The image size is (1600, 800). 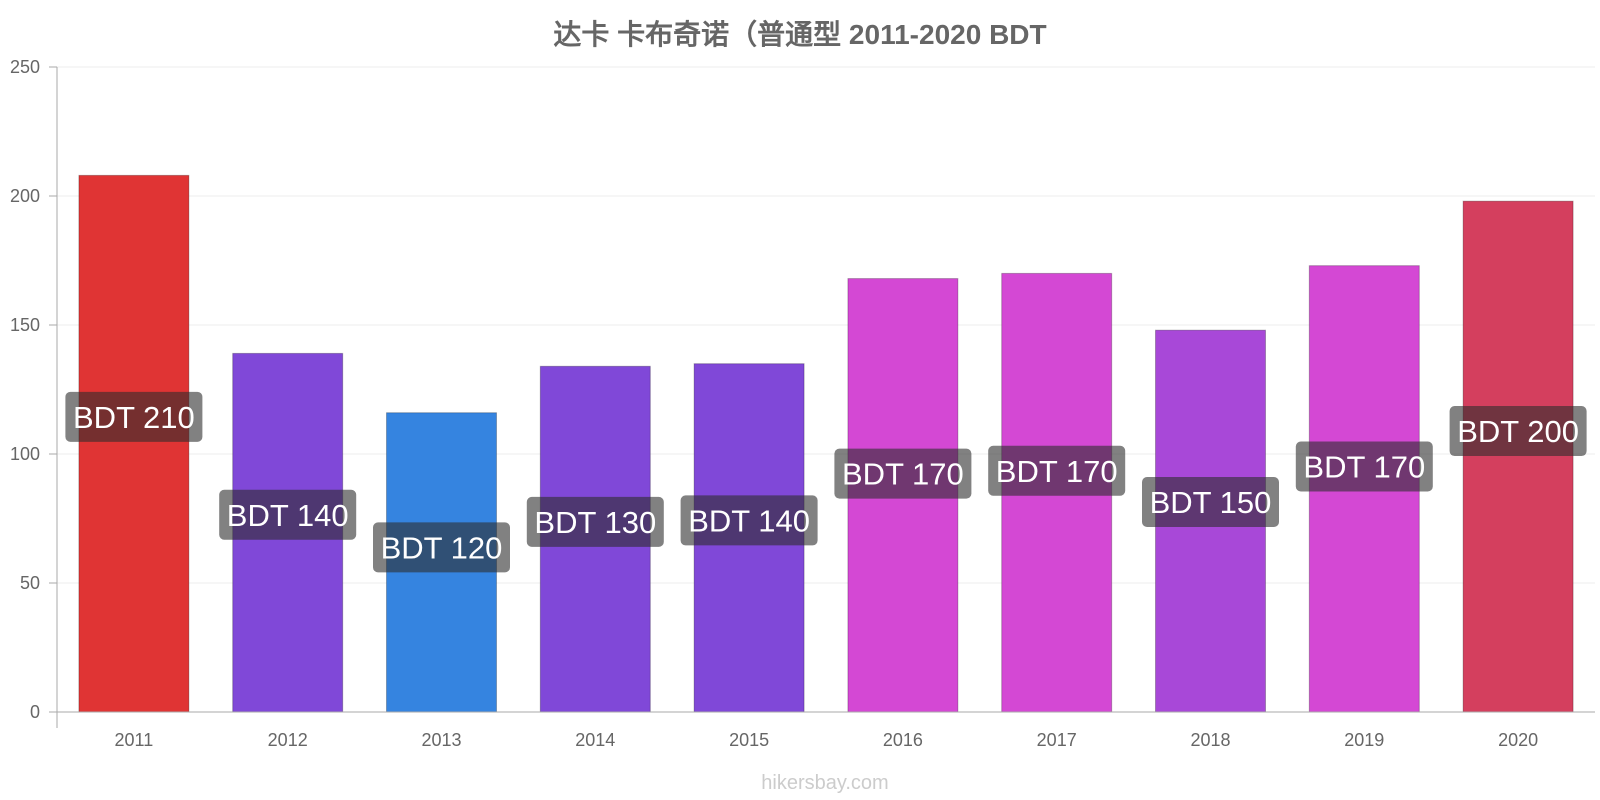 I want to click on x-tick-label: 2019, so click(x=1364, y=740).